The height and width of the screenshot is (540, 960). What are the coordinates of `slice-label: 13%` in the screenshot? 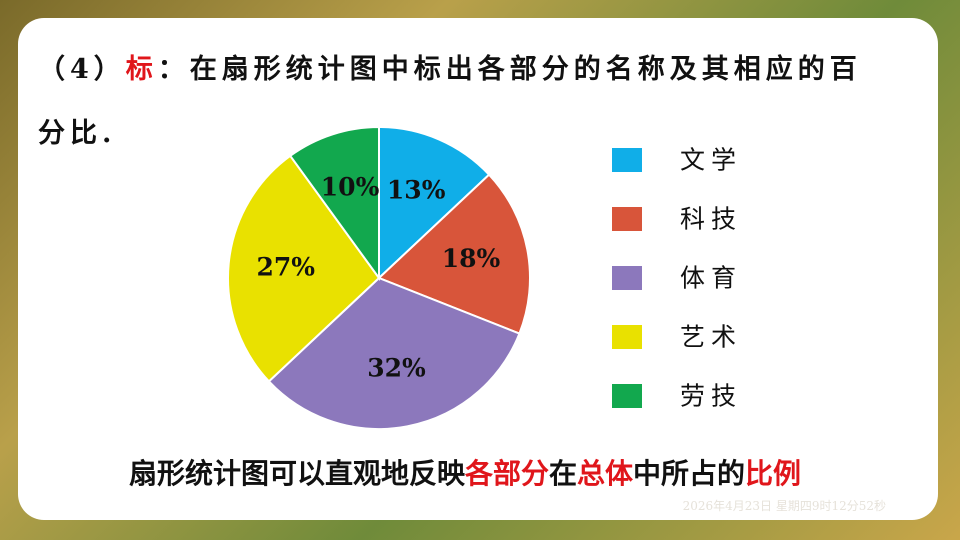 It's located at (416, 190).